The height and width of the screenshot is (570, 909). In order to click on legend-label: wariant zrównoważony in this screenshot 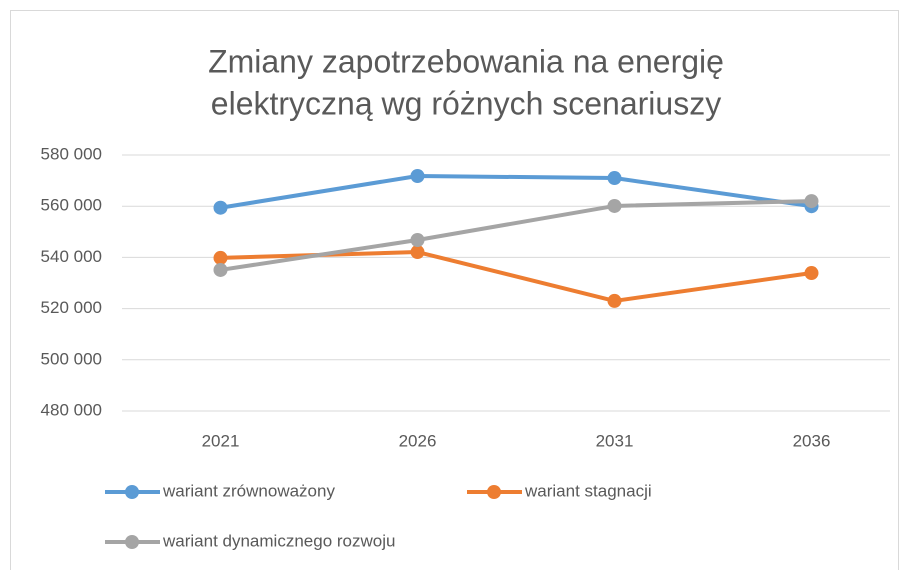, I will do `click(248, 490)`.